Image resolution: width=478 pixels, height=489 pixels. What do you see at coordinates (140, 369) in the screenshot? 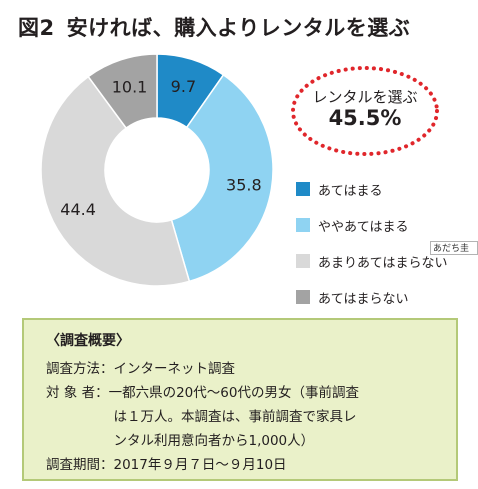
I see `summary-line: 調査方法：インターネット調査` at bounding box center [140, 369].